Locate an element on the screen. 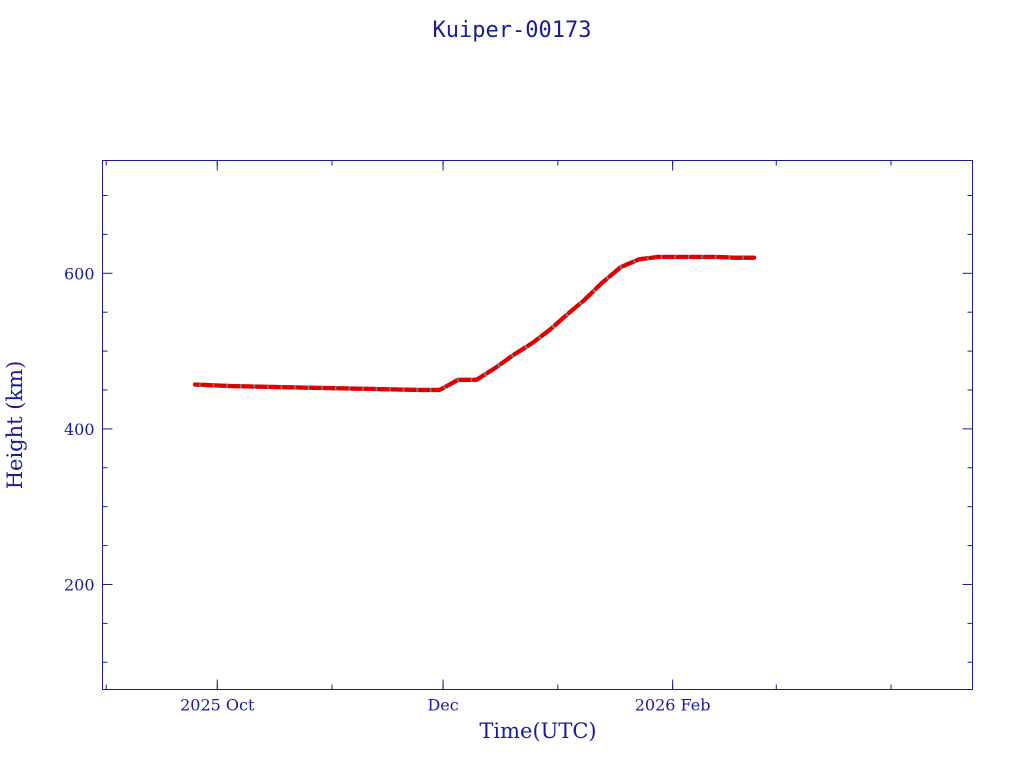 The width and height of the screenshot is (1024, 768). x-tick-label: 2026 Feb is located at coordinates (673, 705).